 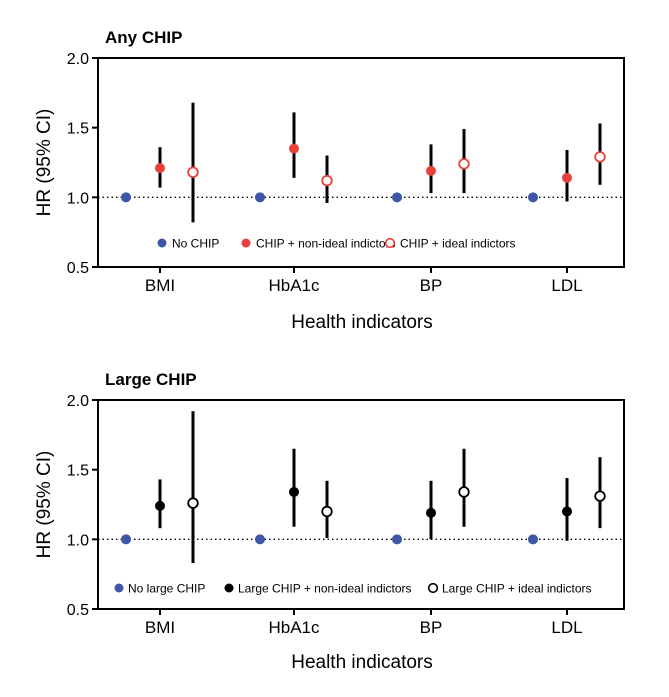 What do you see at coordinates (166, 589) in the screenshot?
I see `legend-label: No large CHIP` at bounding box center [166, 589].